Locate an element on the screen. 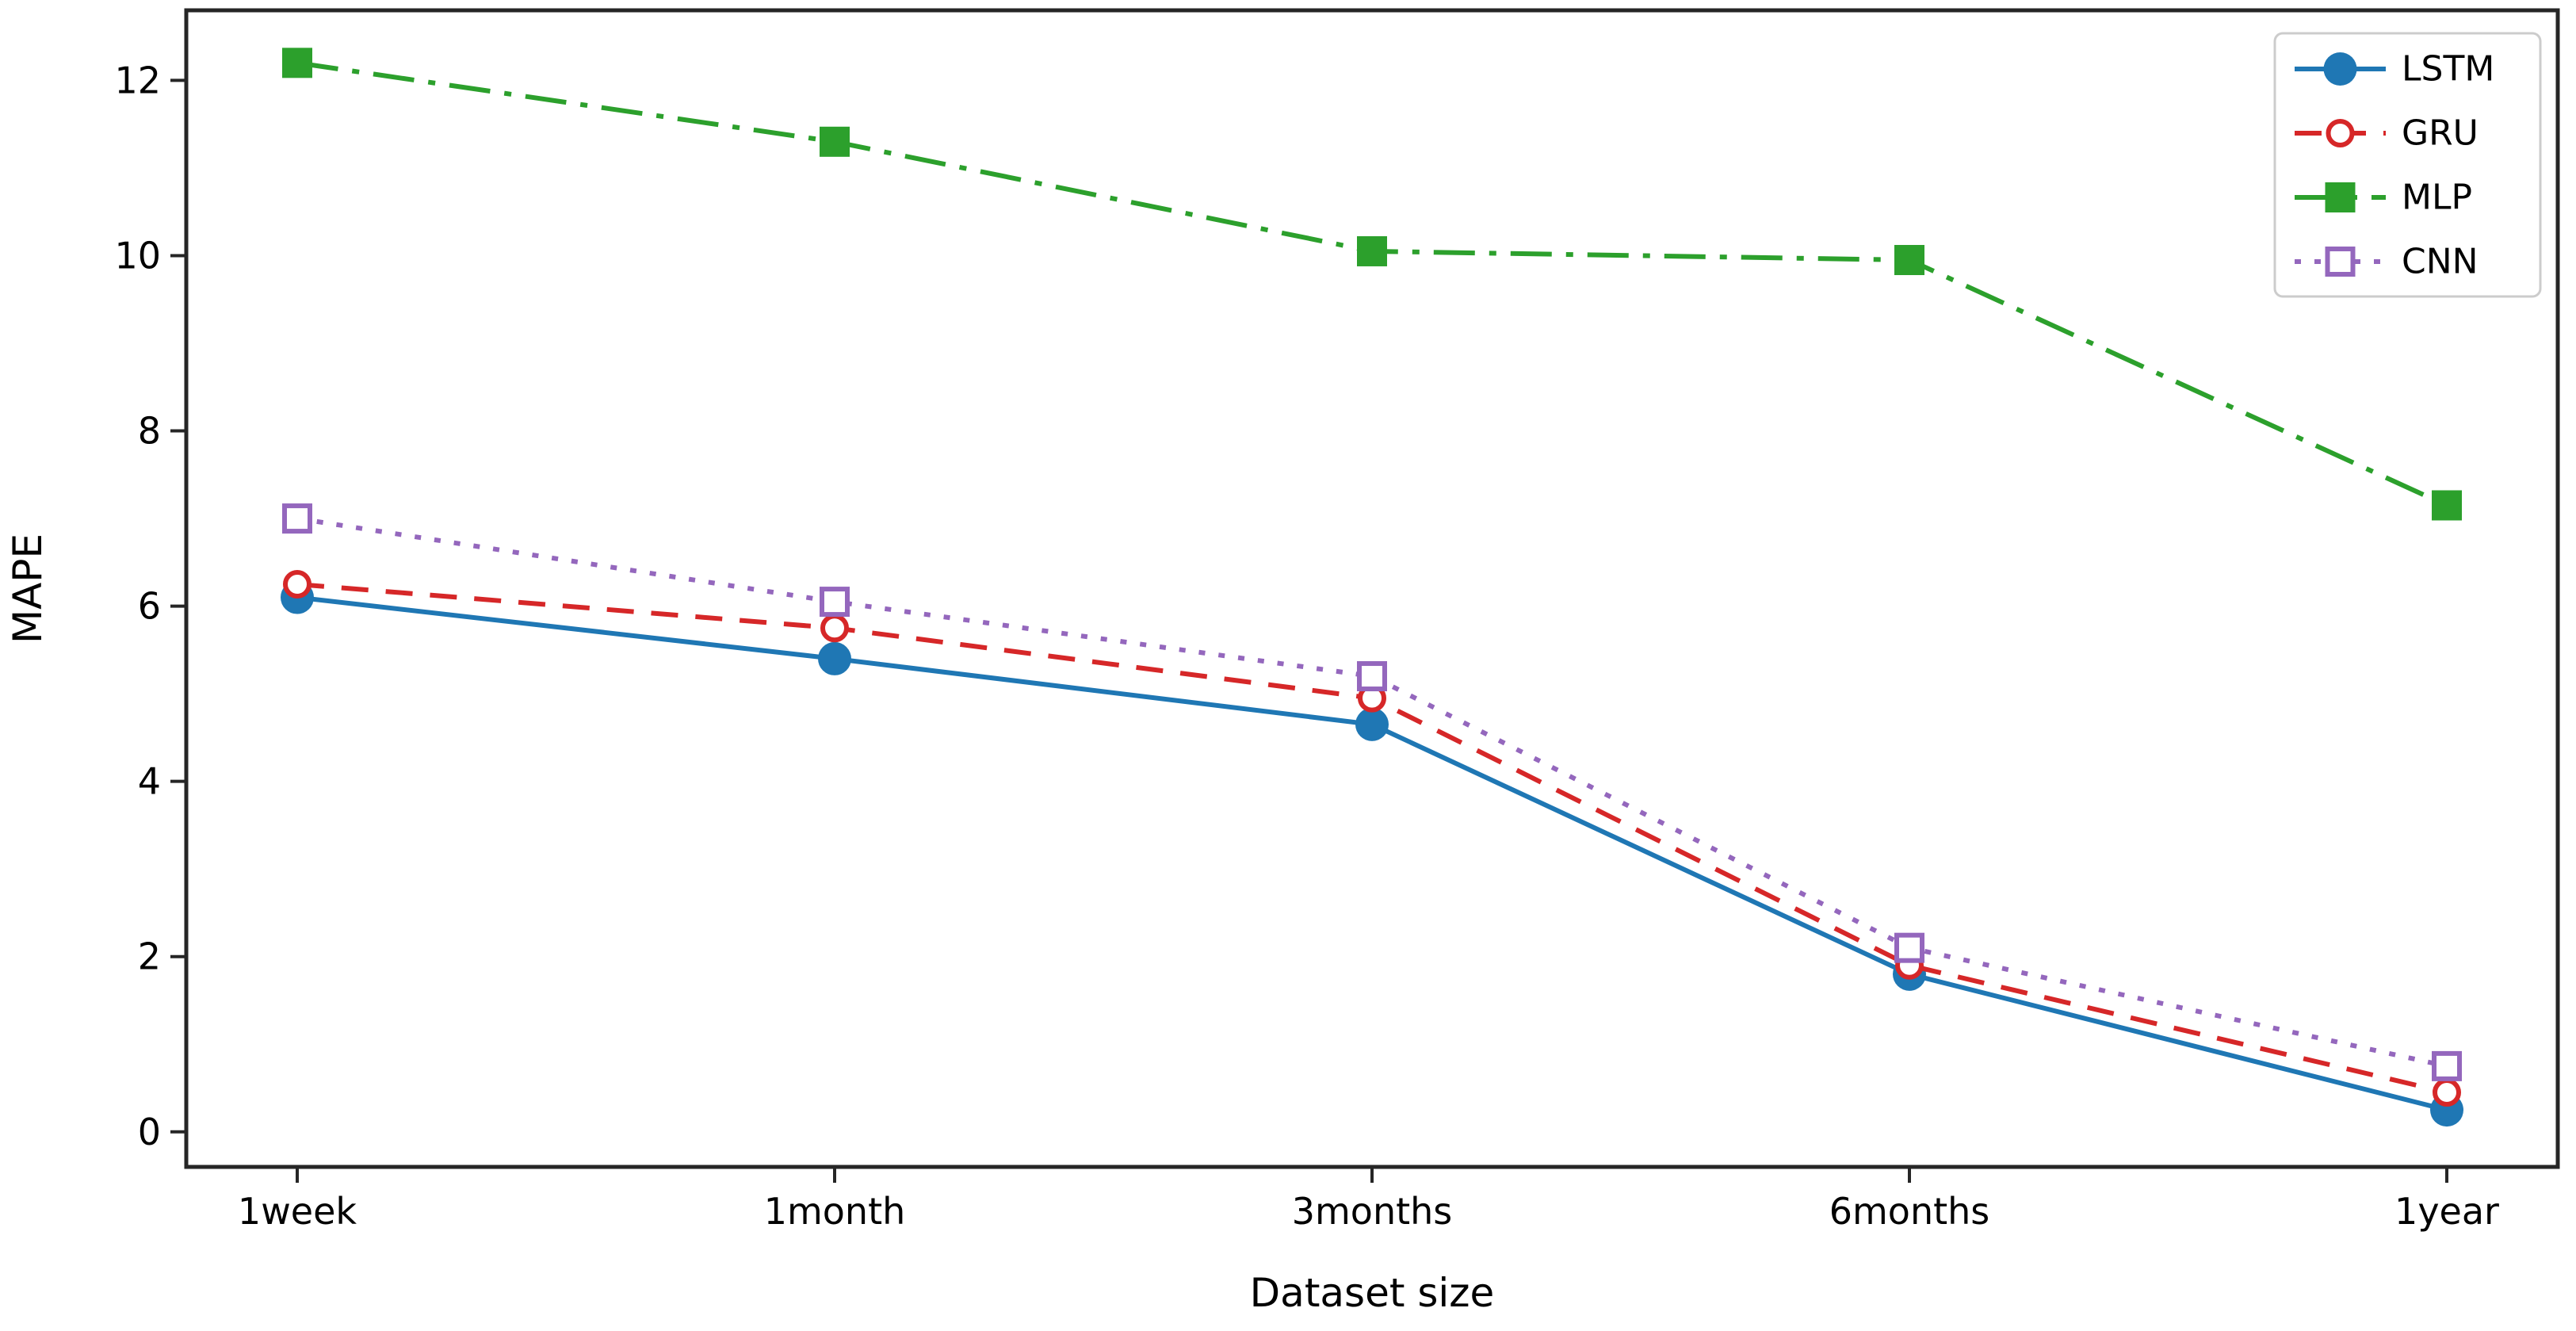  legend-label-mlp: MLP is located at coordinates (2437, 198).